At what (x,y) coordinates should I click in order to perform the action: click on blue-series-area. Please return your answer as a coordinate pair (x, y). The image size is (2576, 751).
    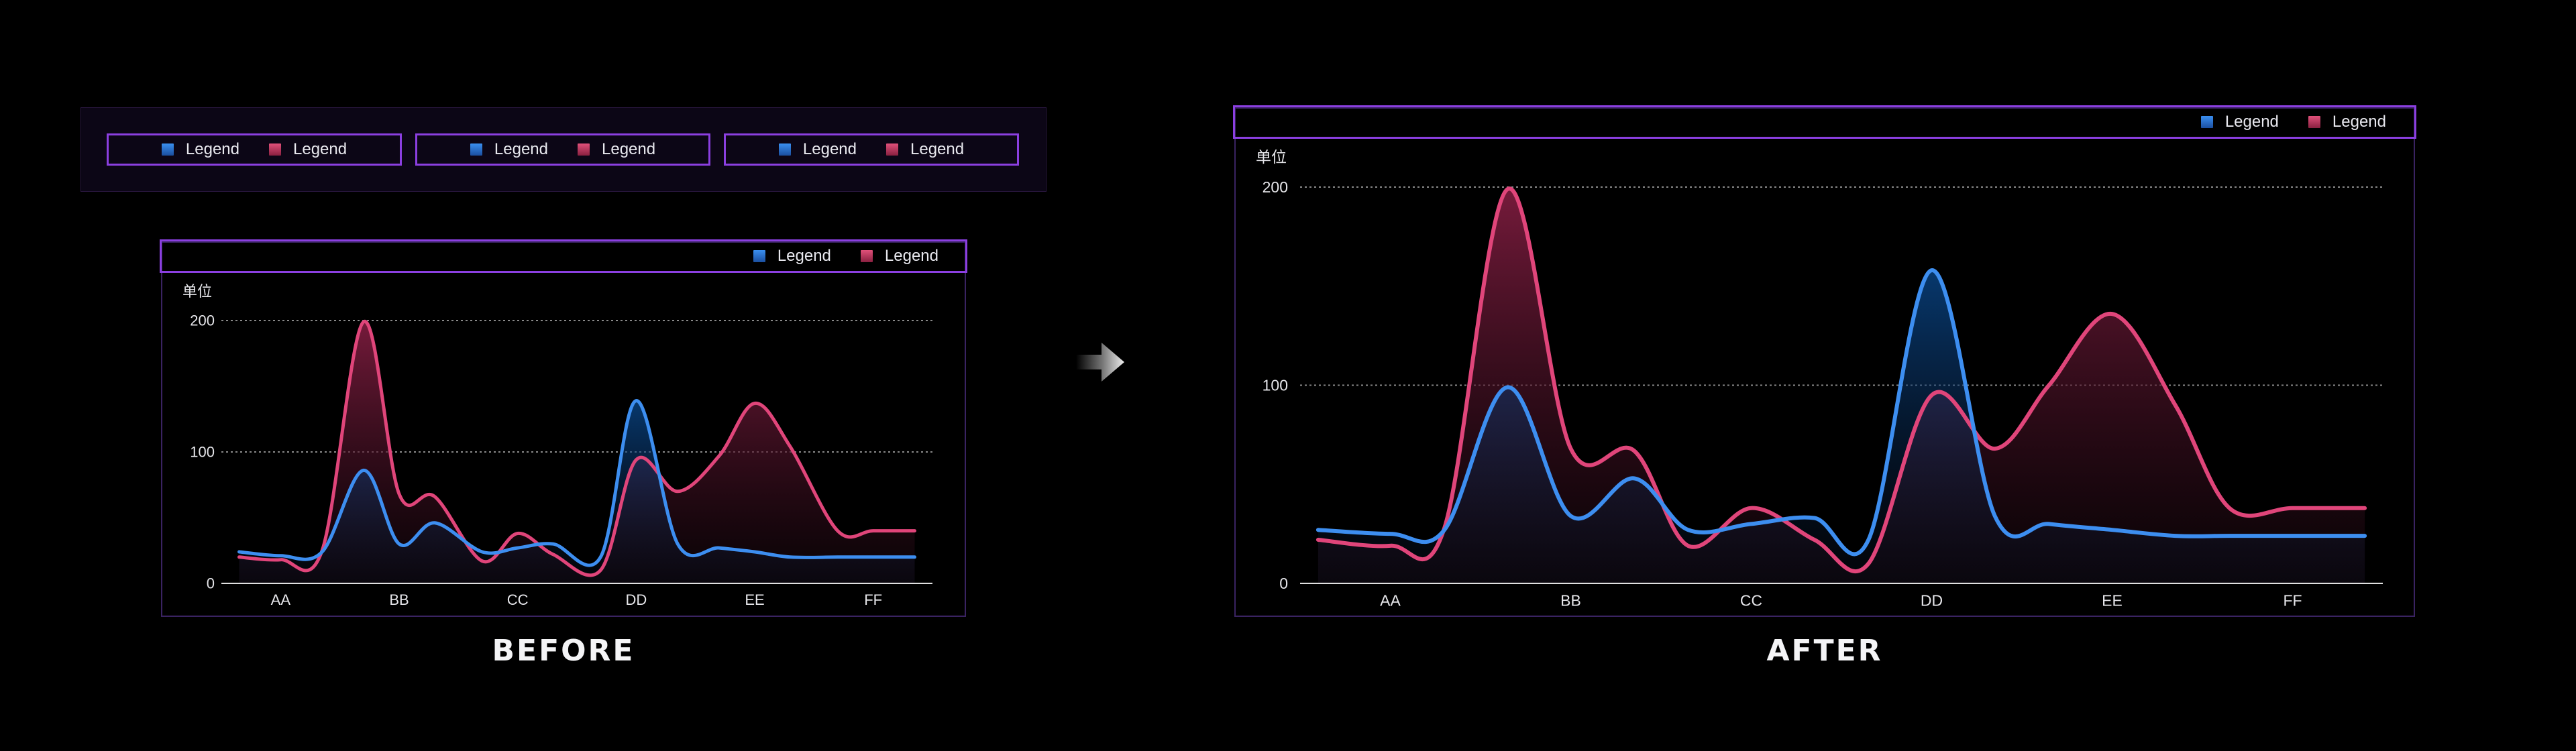
    Looking at the image, I should click on (577, 491).